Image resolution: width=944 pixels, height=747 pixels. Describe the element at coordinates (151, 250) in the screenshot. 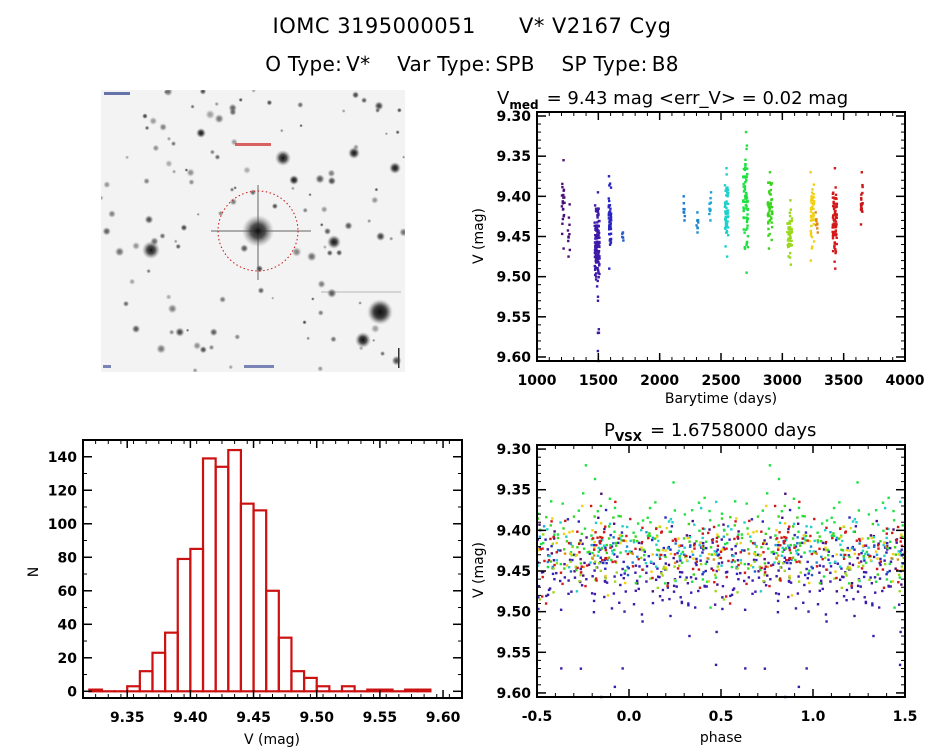

I see `finder-star-bright` at that location.